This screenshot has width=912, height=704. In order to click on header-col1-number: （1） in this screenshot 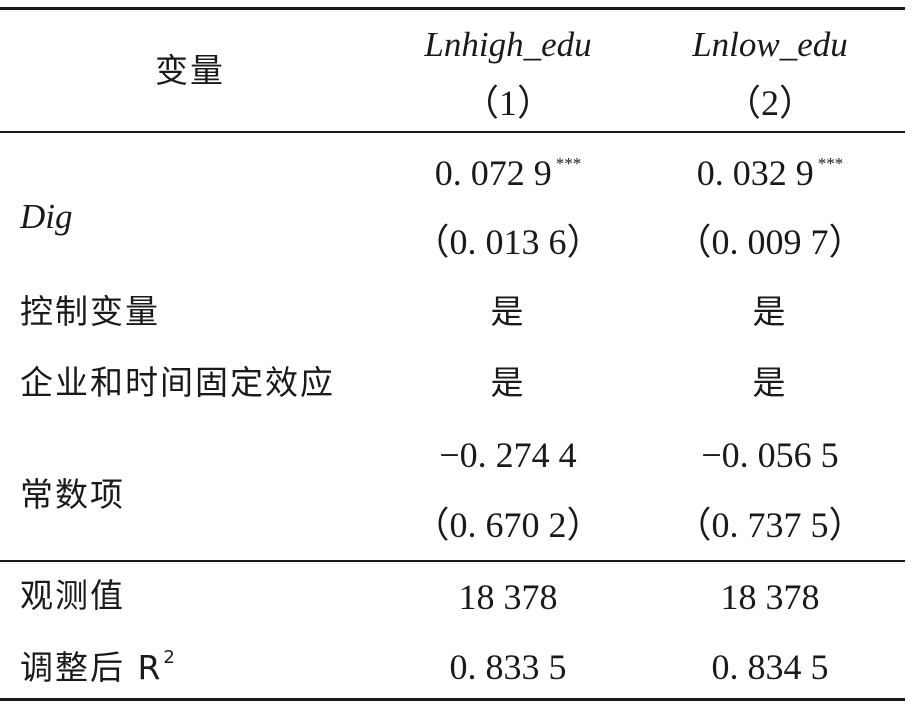, I will do `click(508, 103)`.